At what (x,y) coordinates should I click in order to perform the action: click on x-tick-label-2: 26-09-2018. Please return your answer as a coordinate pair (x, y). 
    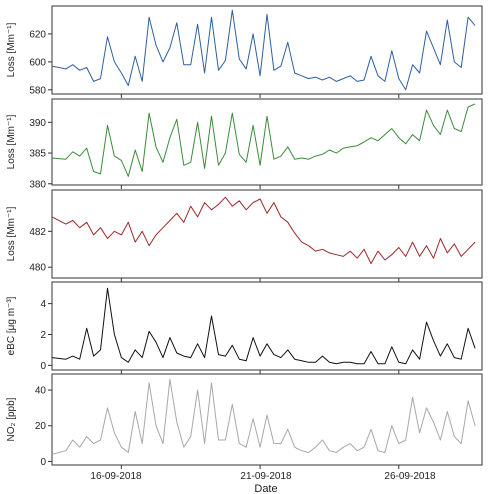
    Looking at the image, I should click on (410, 476).